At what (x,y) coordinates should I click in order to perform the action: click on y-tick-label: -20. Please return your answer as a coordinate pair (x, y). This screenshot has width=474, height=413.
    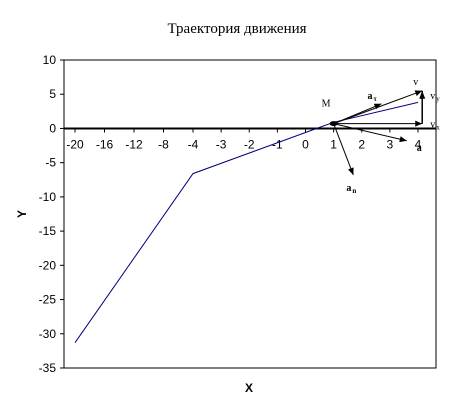
    Looking at the image, I should click on (48, 265).